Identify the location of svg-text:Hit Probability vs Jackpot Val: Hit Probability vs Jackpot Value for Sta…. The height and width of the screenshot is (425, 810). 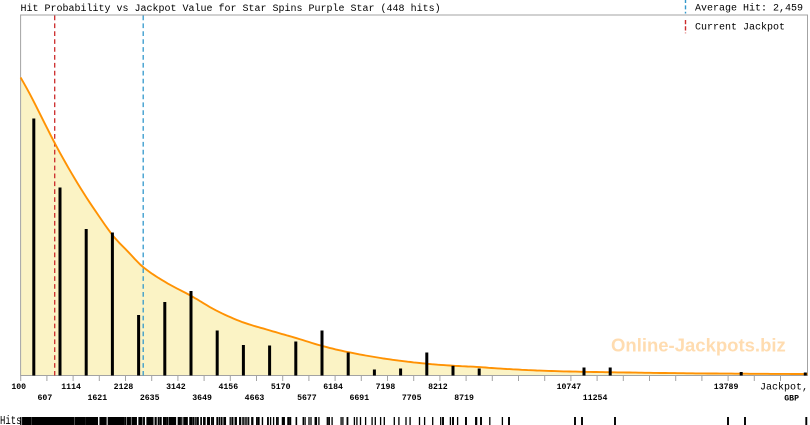
(231, 9).